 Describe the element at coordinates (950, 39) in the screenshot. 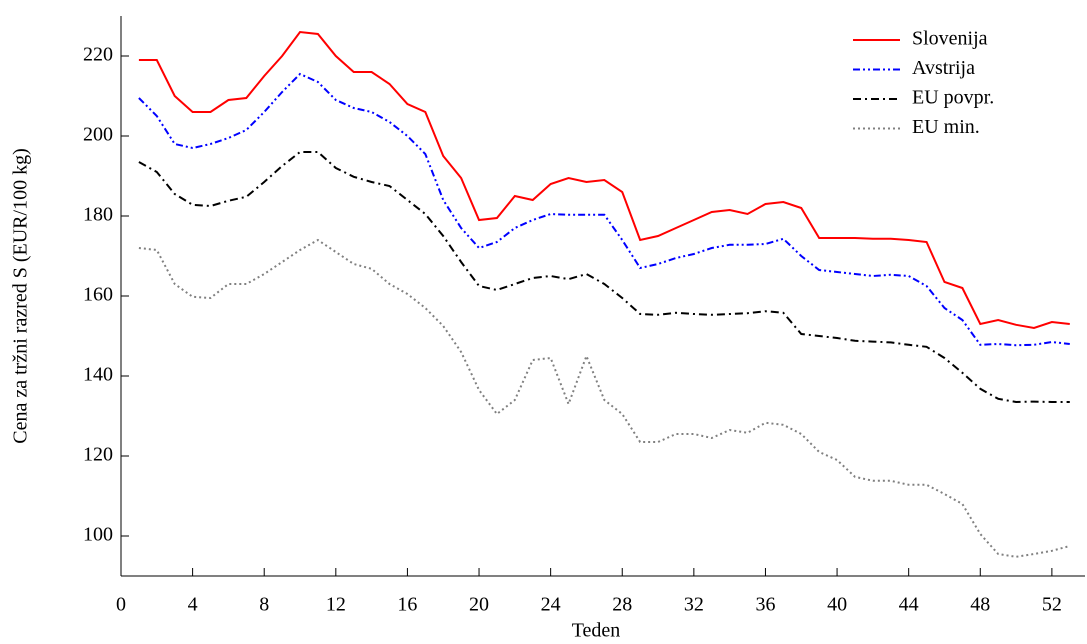

I see `legend-label: Slovenija` at that location.